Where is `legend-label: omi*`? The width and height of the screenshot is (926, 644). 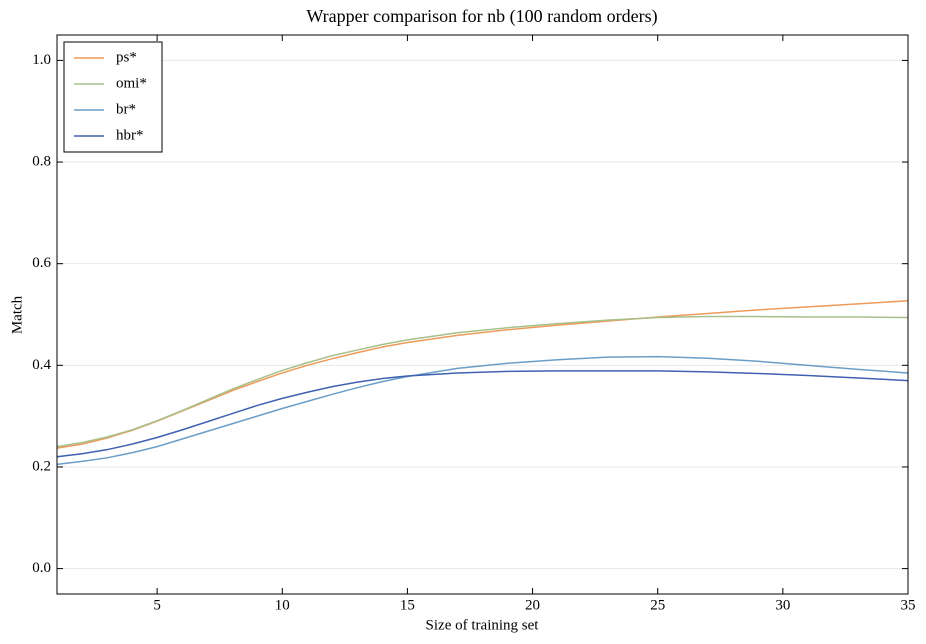 legend-label: omi* is located at coordinates (131, 83).